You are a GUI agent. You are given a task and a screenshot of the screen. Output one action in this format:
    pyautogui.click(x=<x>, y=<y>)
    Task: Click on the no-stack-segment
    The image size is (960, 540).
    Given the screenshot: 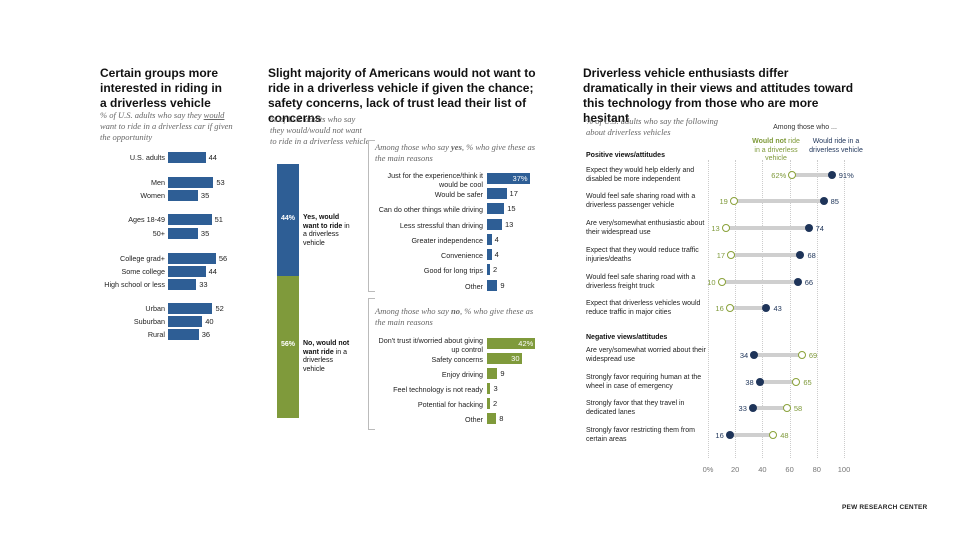 What is the action you would take?
    pyautogui.click(x=288, y=347)
    